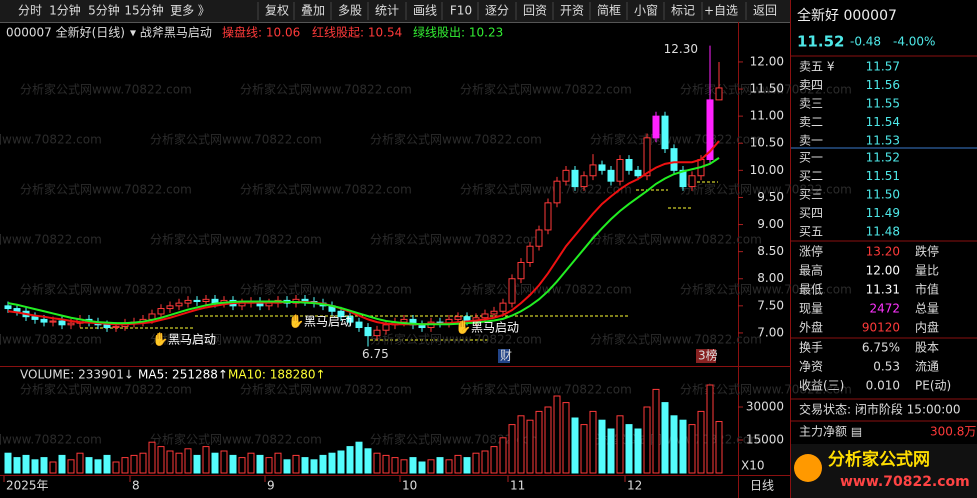 This screenshot has height=498, width=977. I want to click on tab: 15分钟, so click(143, 10).